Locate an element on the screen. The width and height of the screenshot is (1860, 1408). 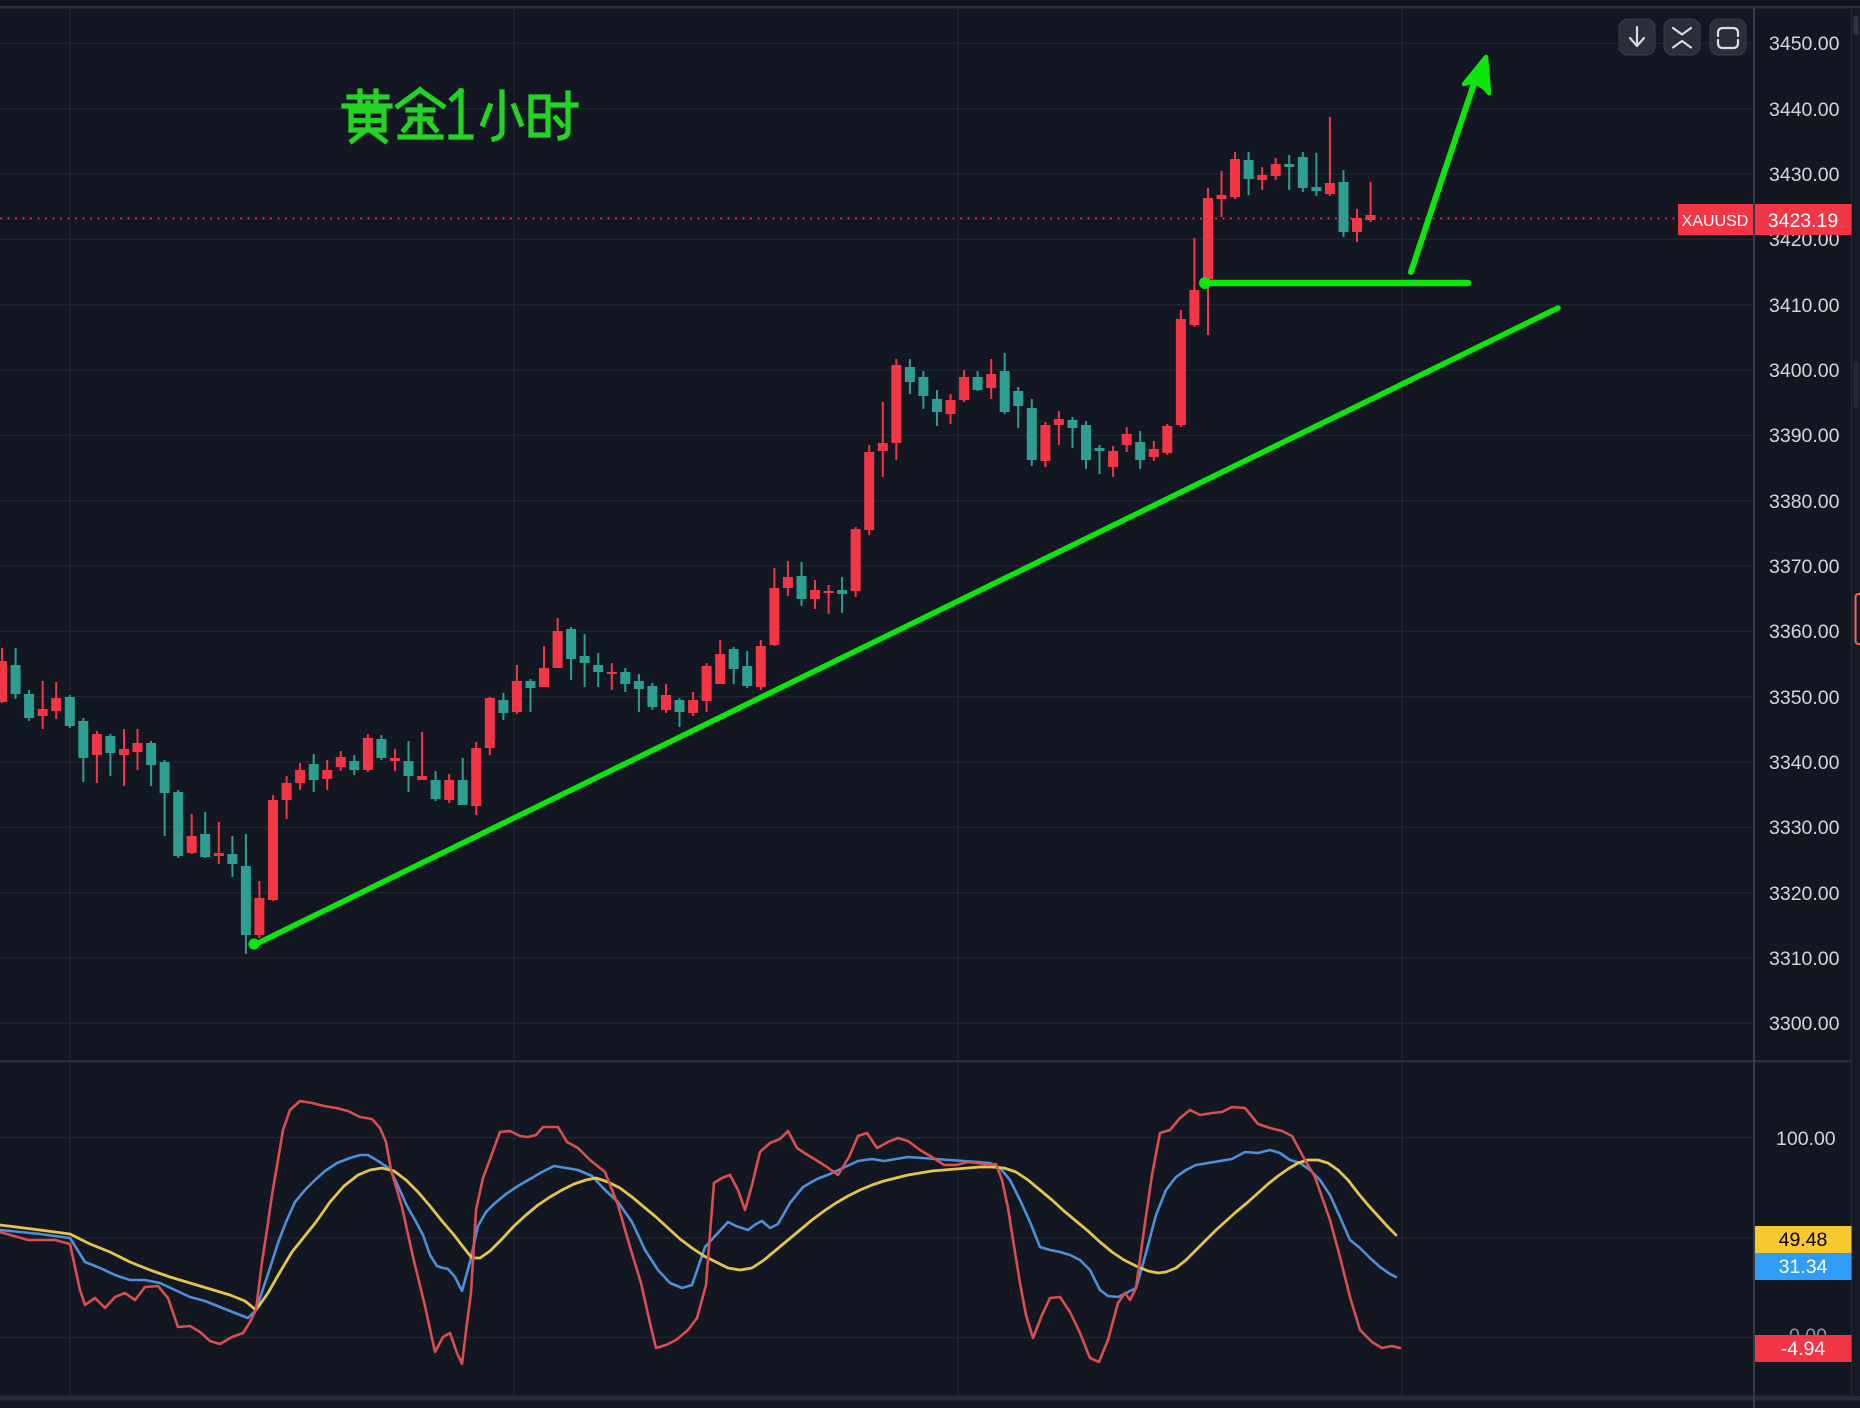
svg-text: -4.94 is located at coordinates (1803, 1349).